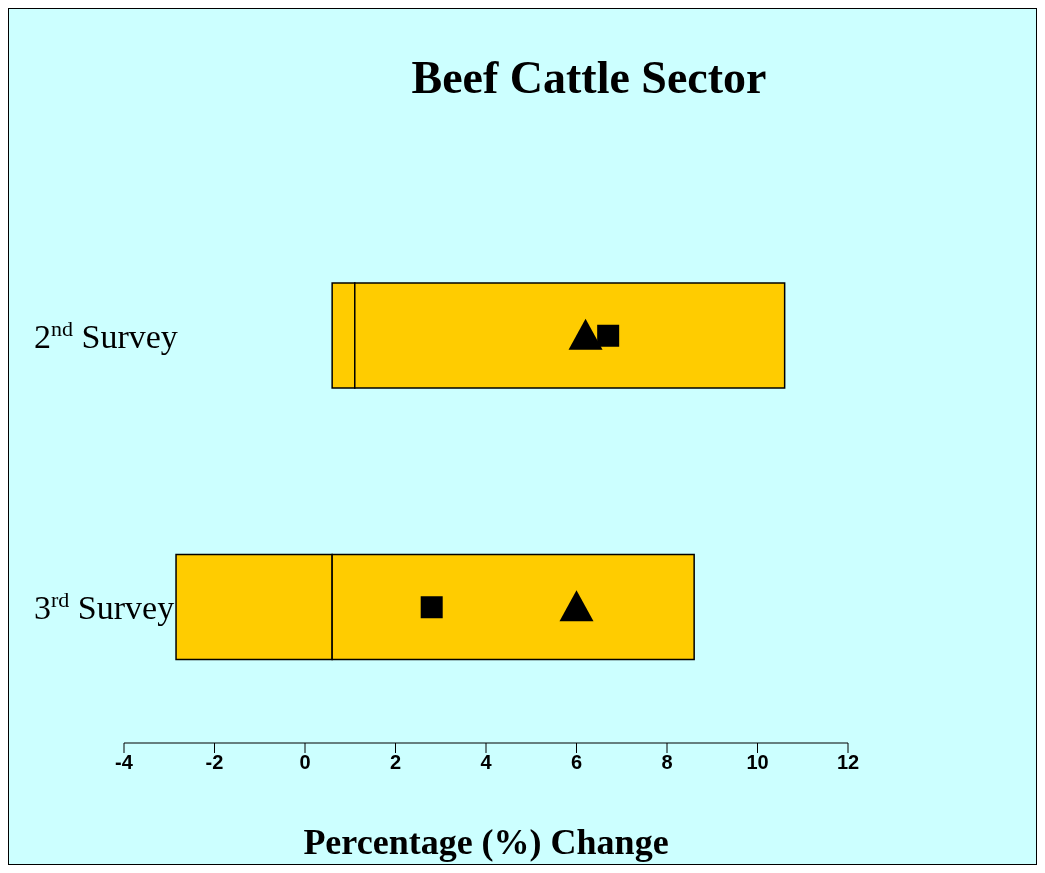 The height and width of the screenshot is (873, 1045). Describe the element at coordinates (757, 762) in the screenshot. I see `x-tick-label: 10` at that location.